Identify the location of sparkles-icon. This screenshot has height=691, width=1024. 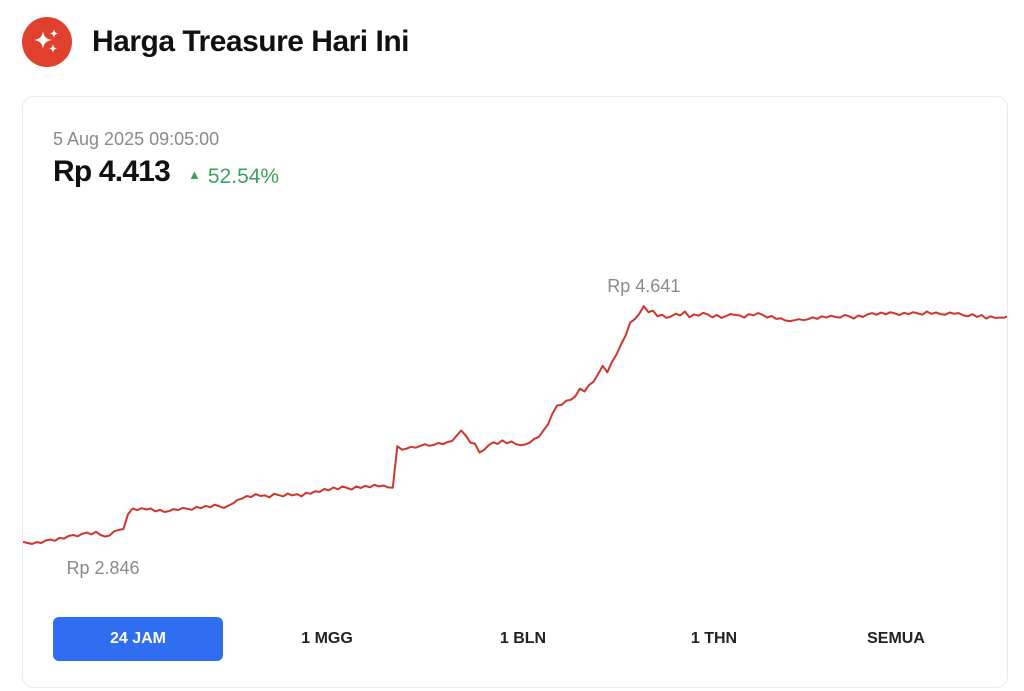
(47, 42).